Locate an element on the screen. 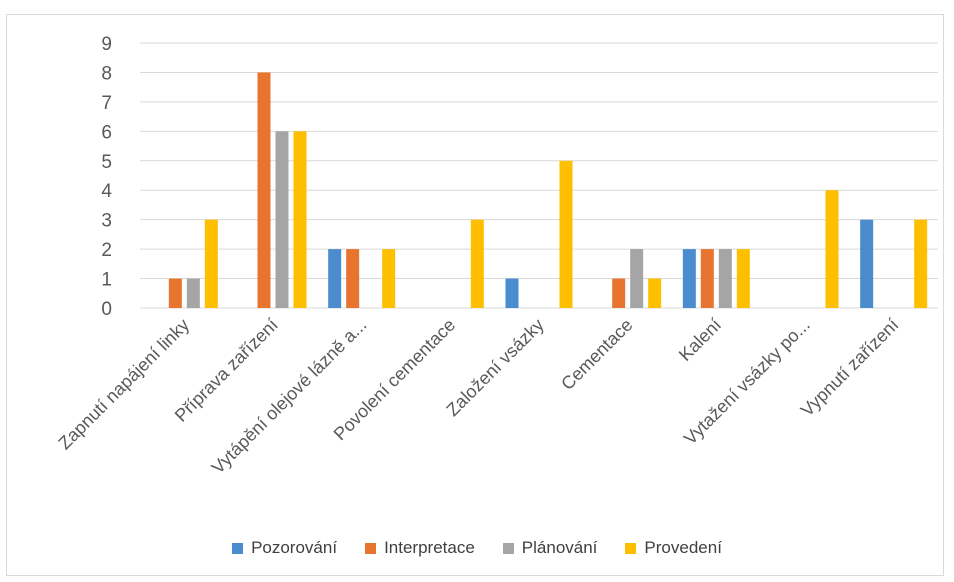  legend-swatch-interpretace is located at coordinates (371, 548).